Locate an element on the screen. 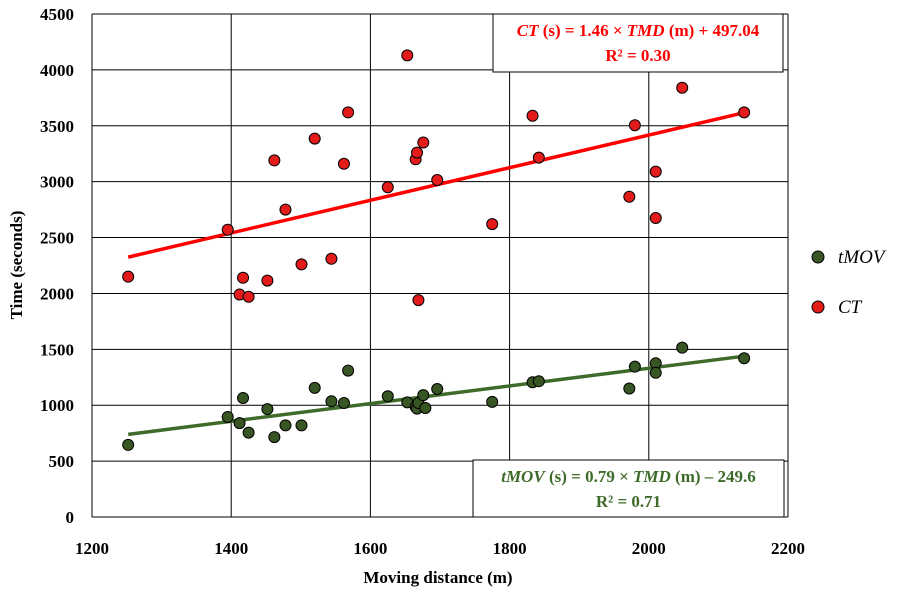 This screenshot has width=900, height=590. y-tick-label: 0 is located at coordinates (70, 517).